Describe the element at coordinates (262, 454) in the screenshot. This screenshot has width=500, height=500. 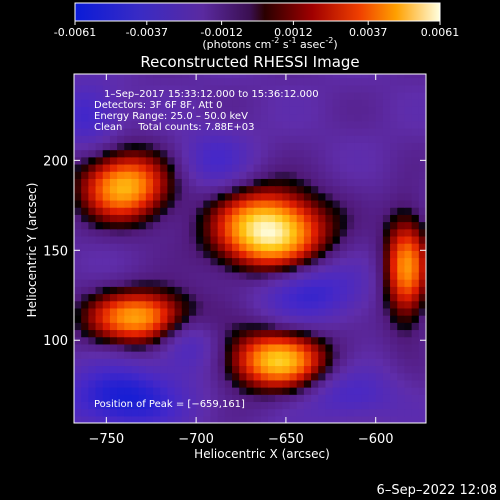
I see `x-axis-label: Heliocentric X (arcsec)` at that location.